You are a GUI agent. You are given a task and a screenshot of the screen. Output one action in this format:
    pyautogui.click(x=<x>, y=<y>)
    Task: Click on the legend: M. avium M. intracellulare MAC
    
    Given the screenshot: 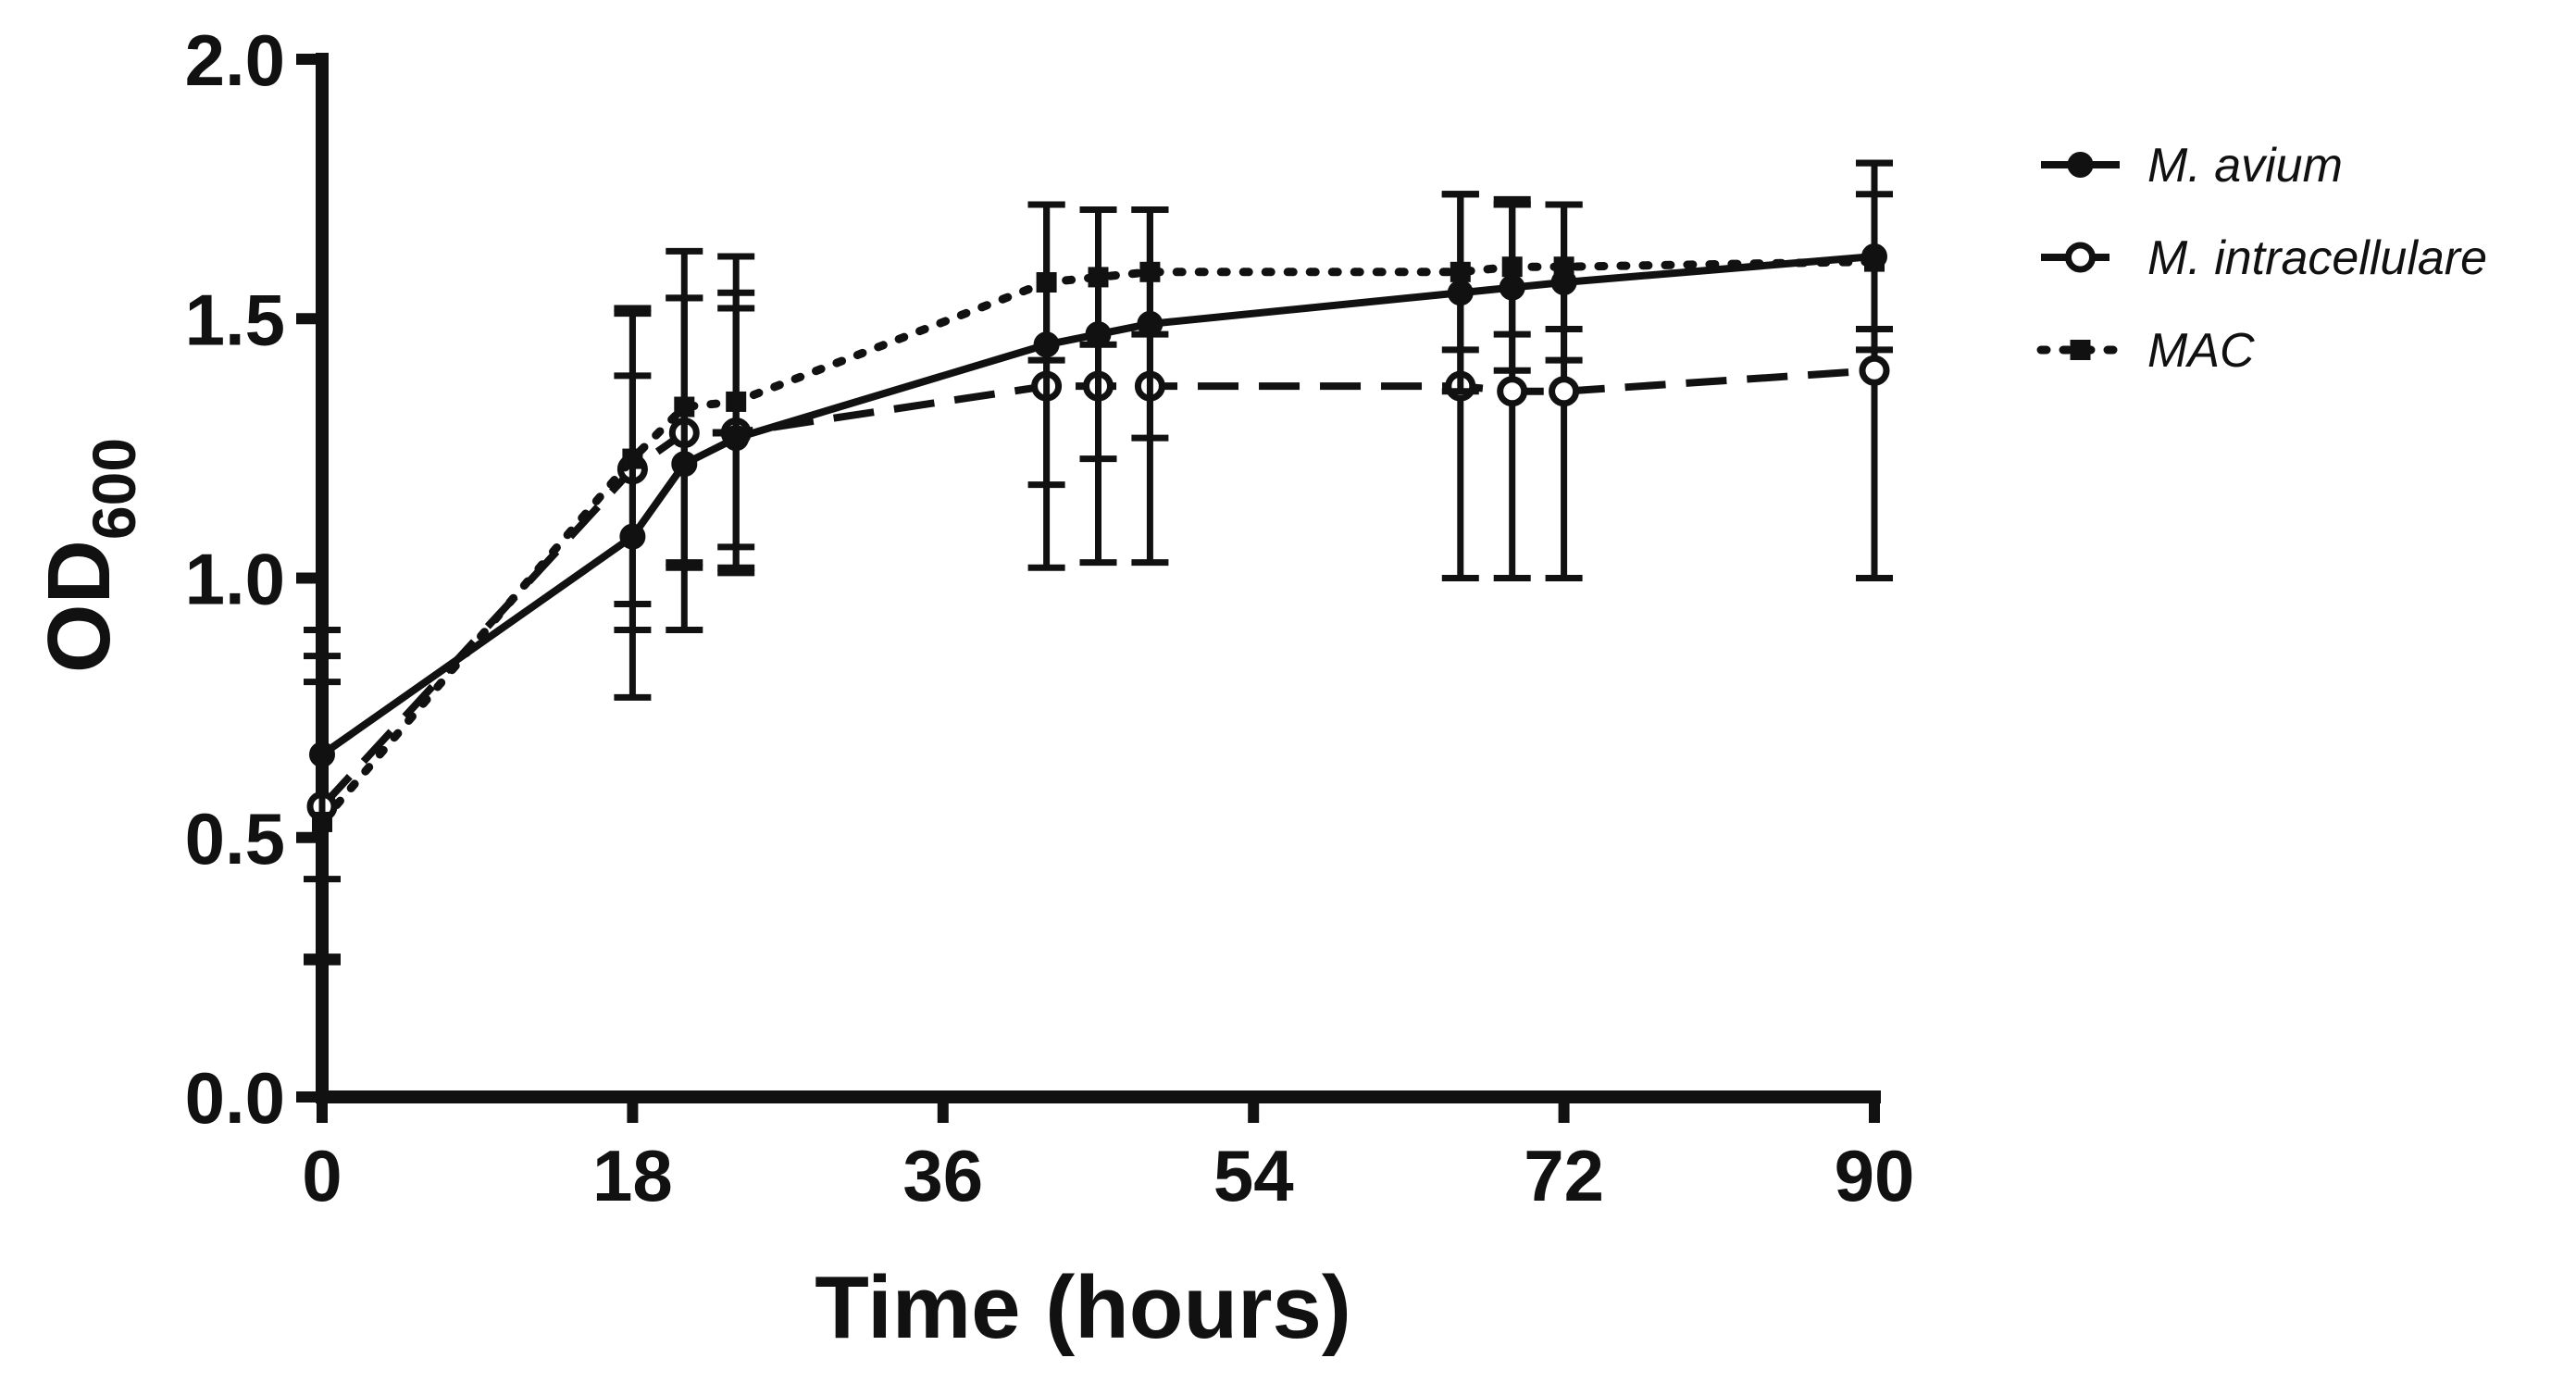 What is the action you would take?
    pyautogui.click(x=2261, y=258)
    